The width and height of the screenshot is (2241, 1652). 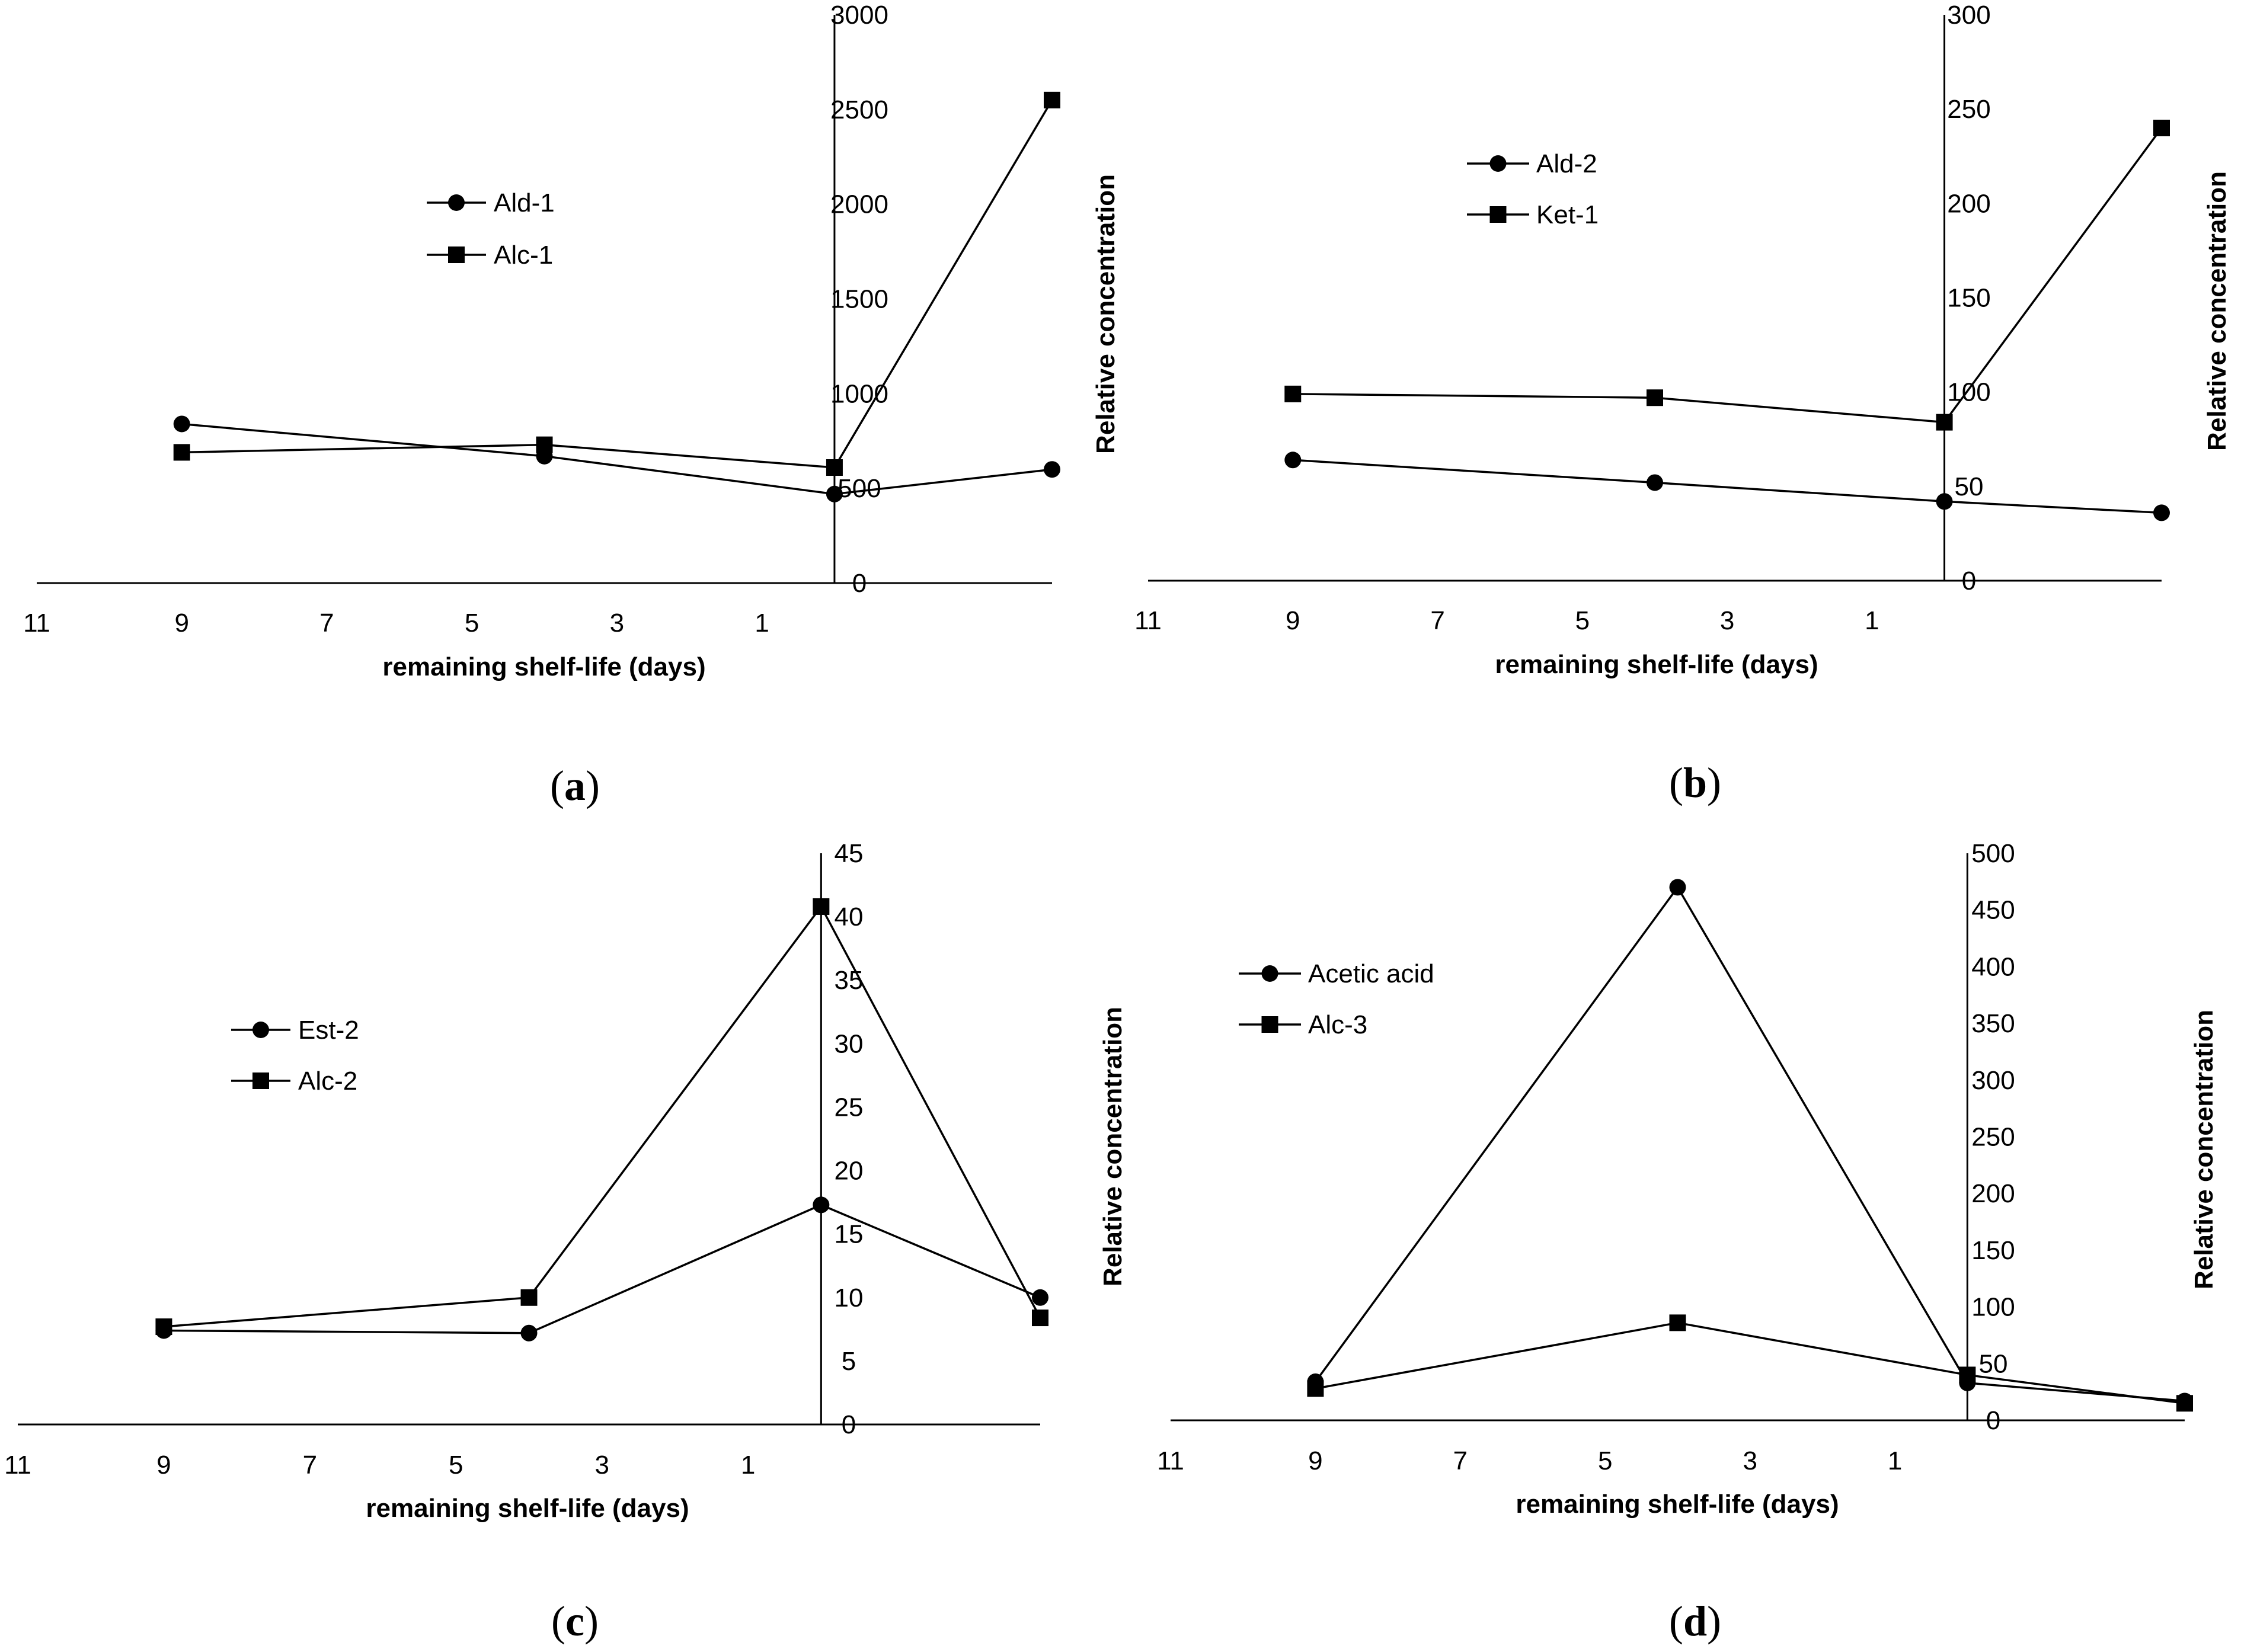 What do you see at coordinates (1112, 1146) in the screenshot?
I see `y-axis-title-left: Relative concentration` at bounding box center [1112, 1146].